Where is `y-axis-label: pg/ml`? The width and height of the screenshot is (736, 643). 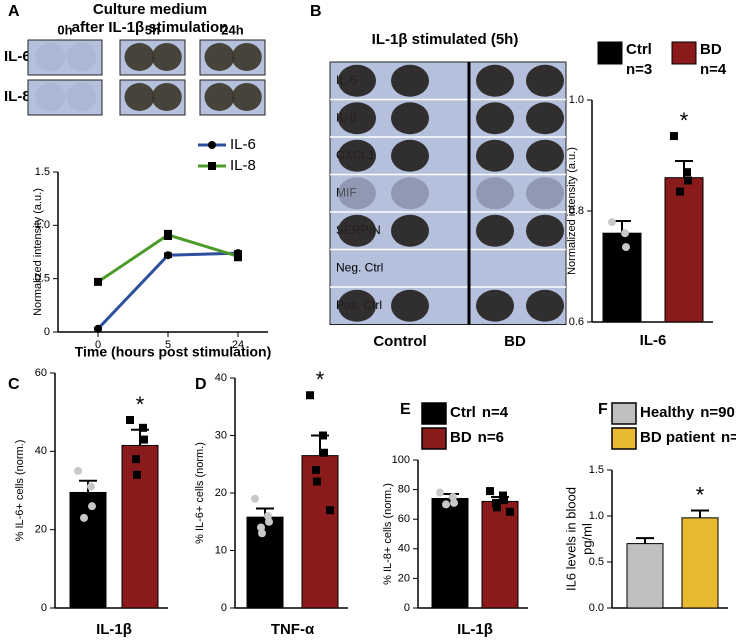
y-axis-label: pg/ml is located at coordinates (586, 539).